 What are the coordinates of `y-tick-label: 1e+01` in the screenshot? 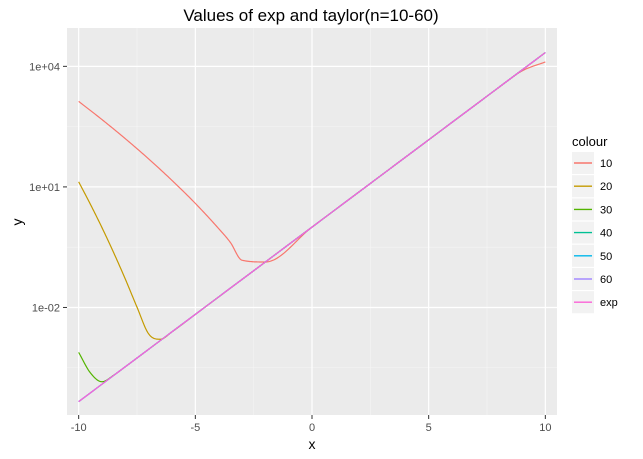 It's located at (44, 188).